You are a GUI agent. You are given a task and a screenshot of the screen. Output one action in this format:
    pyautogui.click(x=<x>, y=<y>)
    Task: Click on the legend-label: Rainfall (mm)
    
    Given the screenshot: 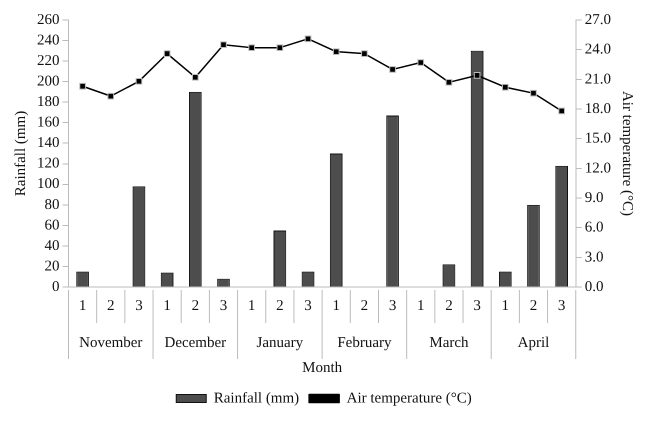 What is the action you would take?
    pyautogui.click(x=257, y=398)
    